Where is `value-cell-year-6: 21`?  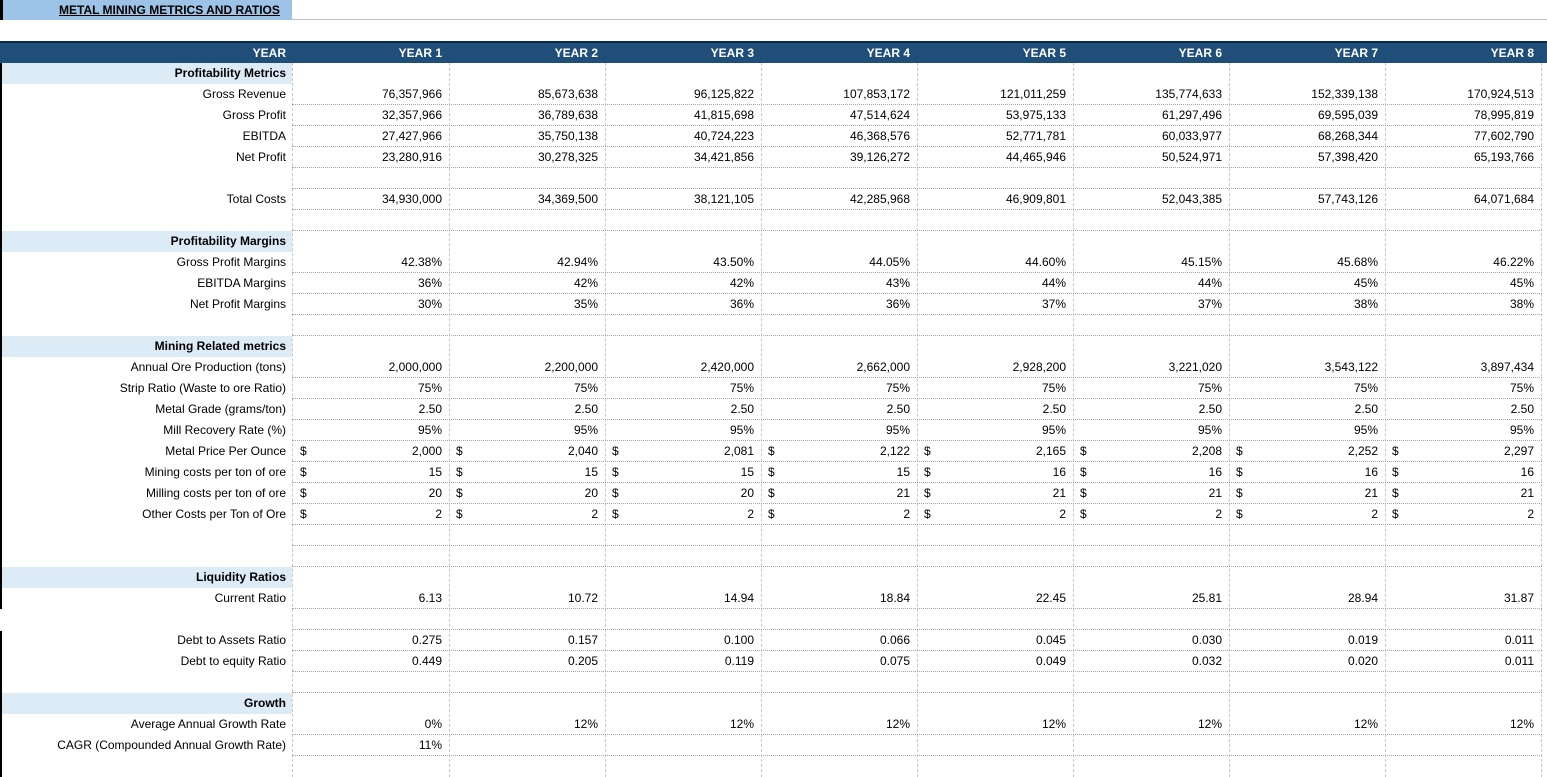 value-cell-year-6: 21 is located at coordinates (1215, 493).